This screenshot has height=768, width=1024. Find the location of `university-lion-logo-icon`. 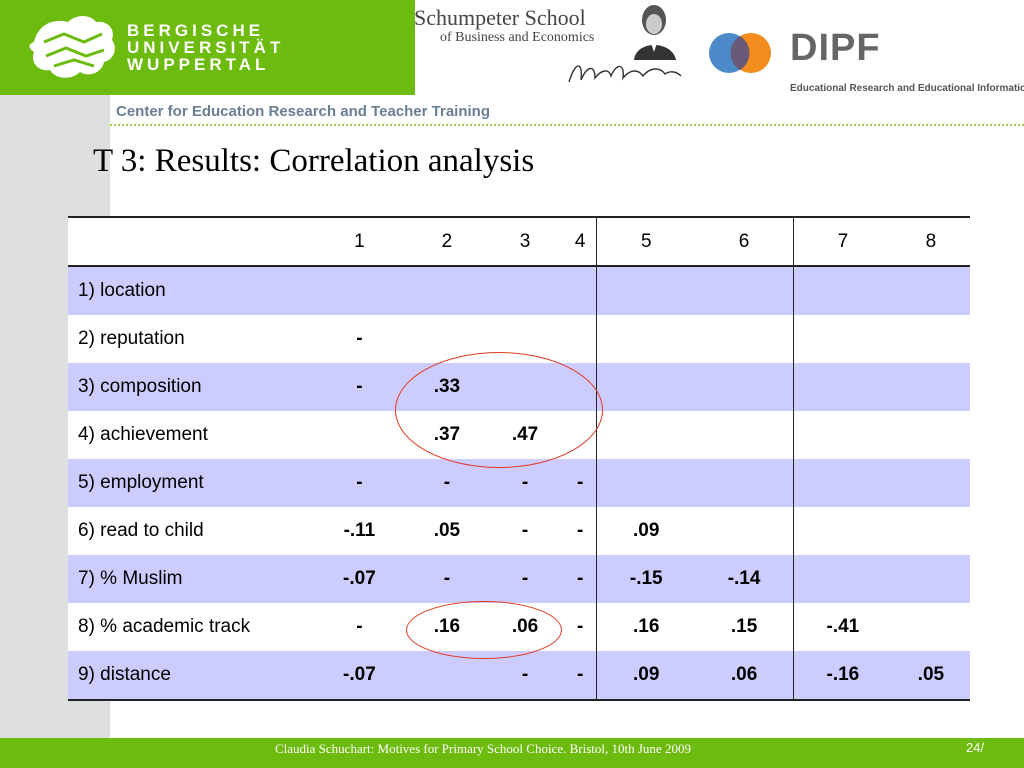

university-lion-logo-icon is located at coordinates (72, 47).